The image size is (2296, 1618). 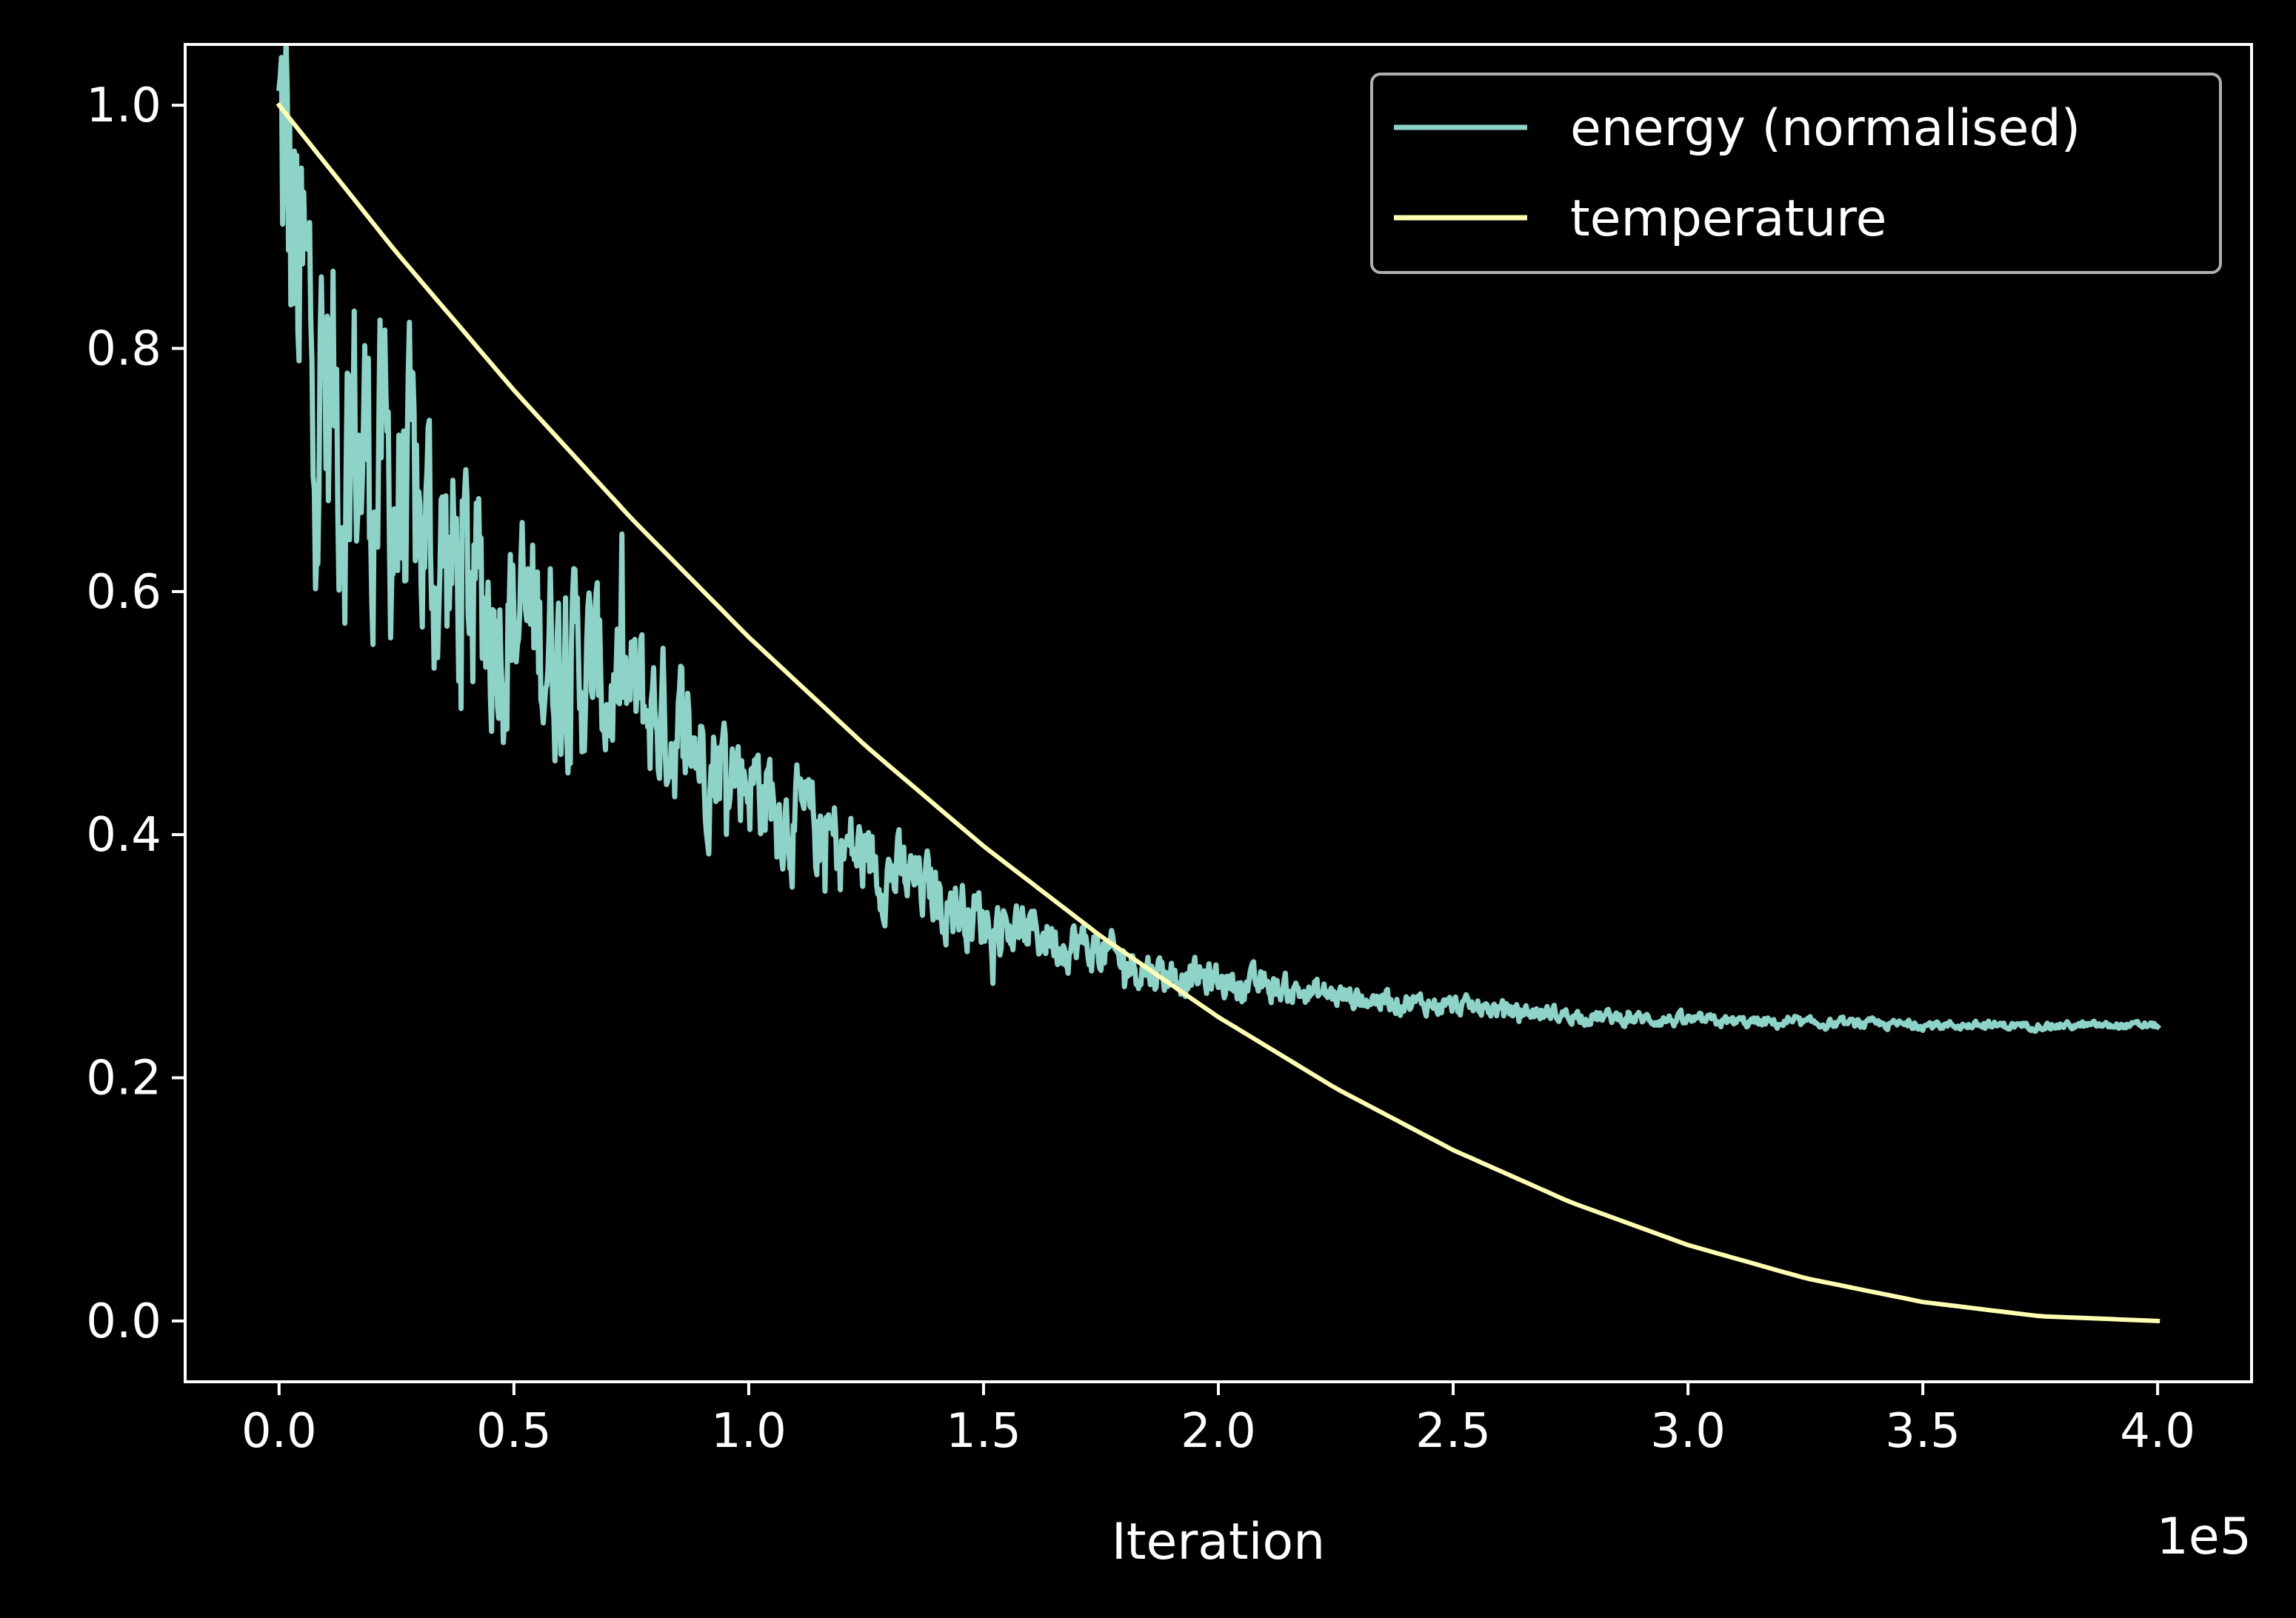 I want to click on x-axis-ticks: 0.0 0.5 1.0 1.5 2.0 2.5 3.0 3.5 4.0, so click(x=1218, y=1420).